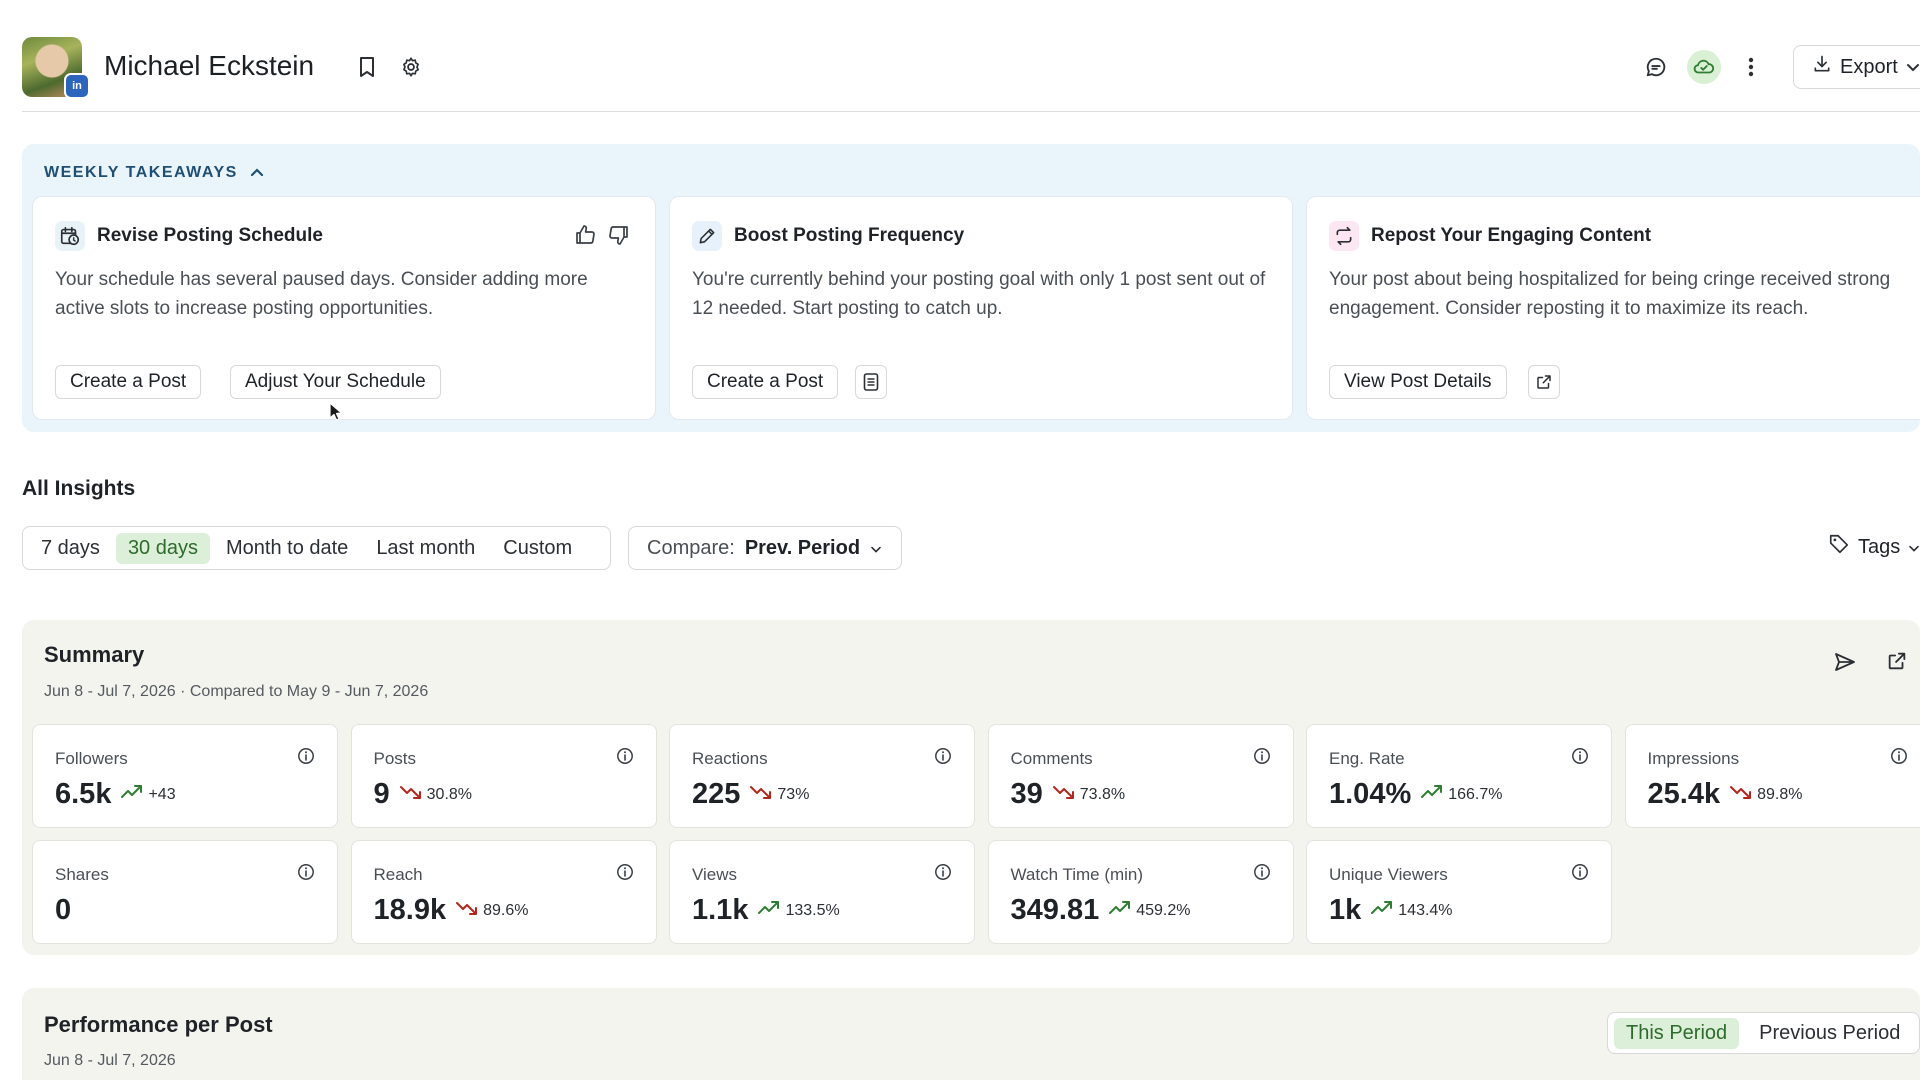 The height and width of the screenshot is (1080, 1920). What do you see at coordinates (503, 776) in the screenshot?
I see `metric-card: Posts 9 30.8%` at bounding box center [503, 776].